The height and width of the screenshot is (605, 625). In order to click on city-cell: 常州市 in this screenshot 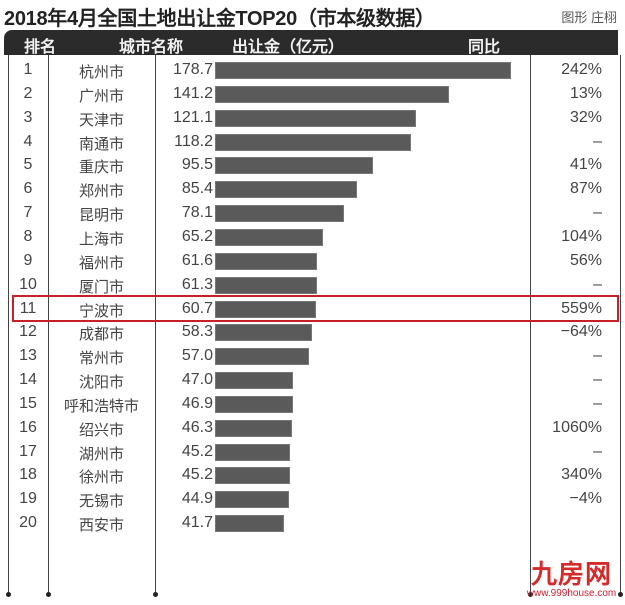, I will do `click(101, 359)`.